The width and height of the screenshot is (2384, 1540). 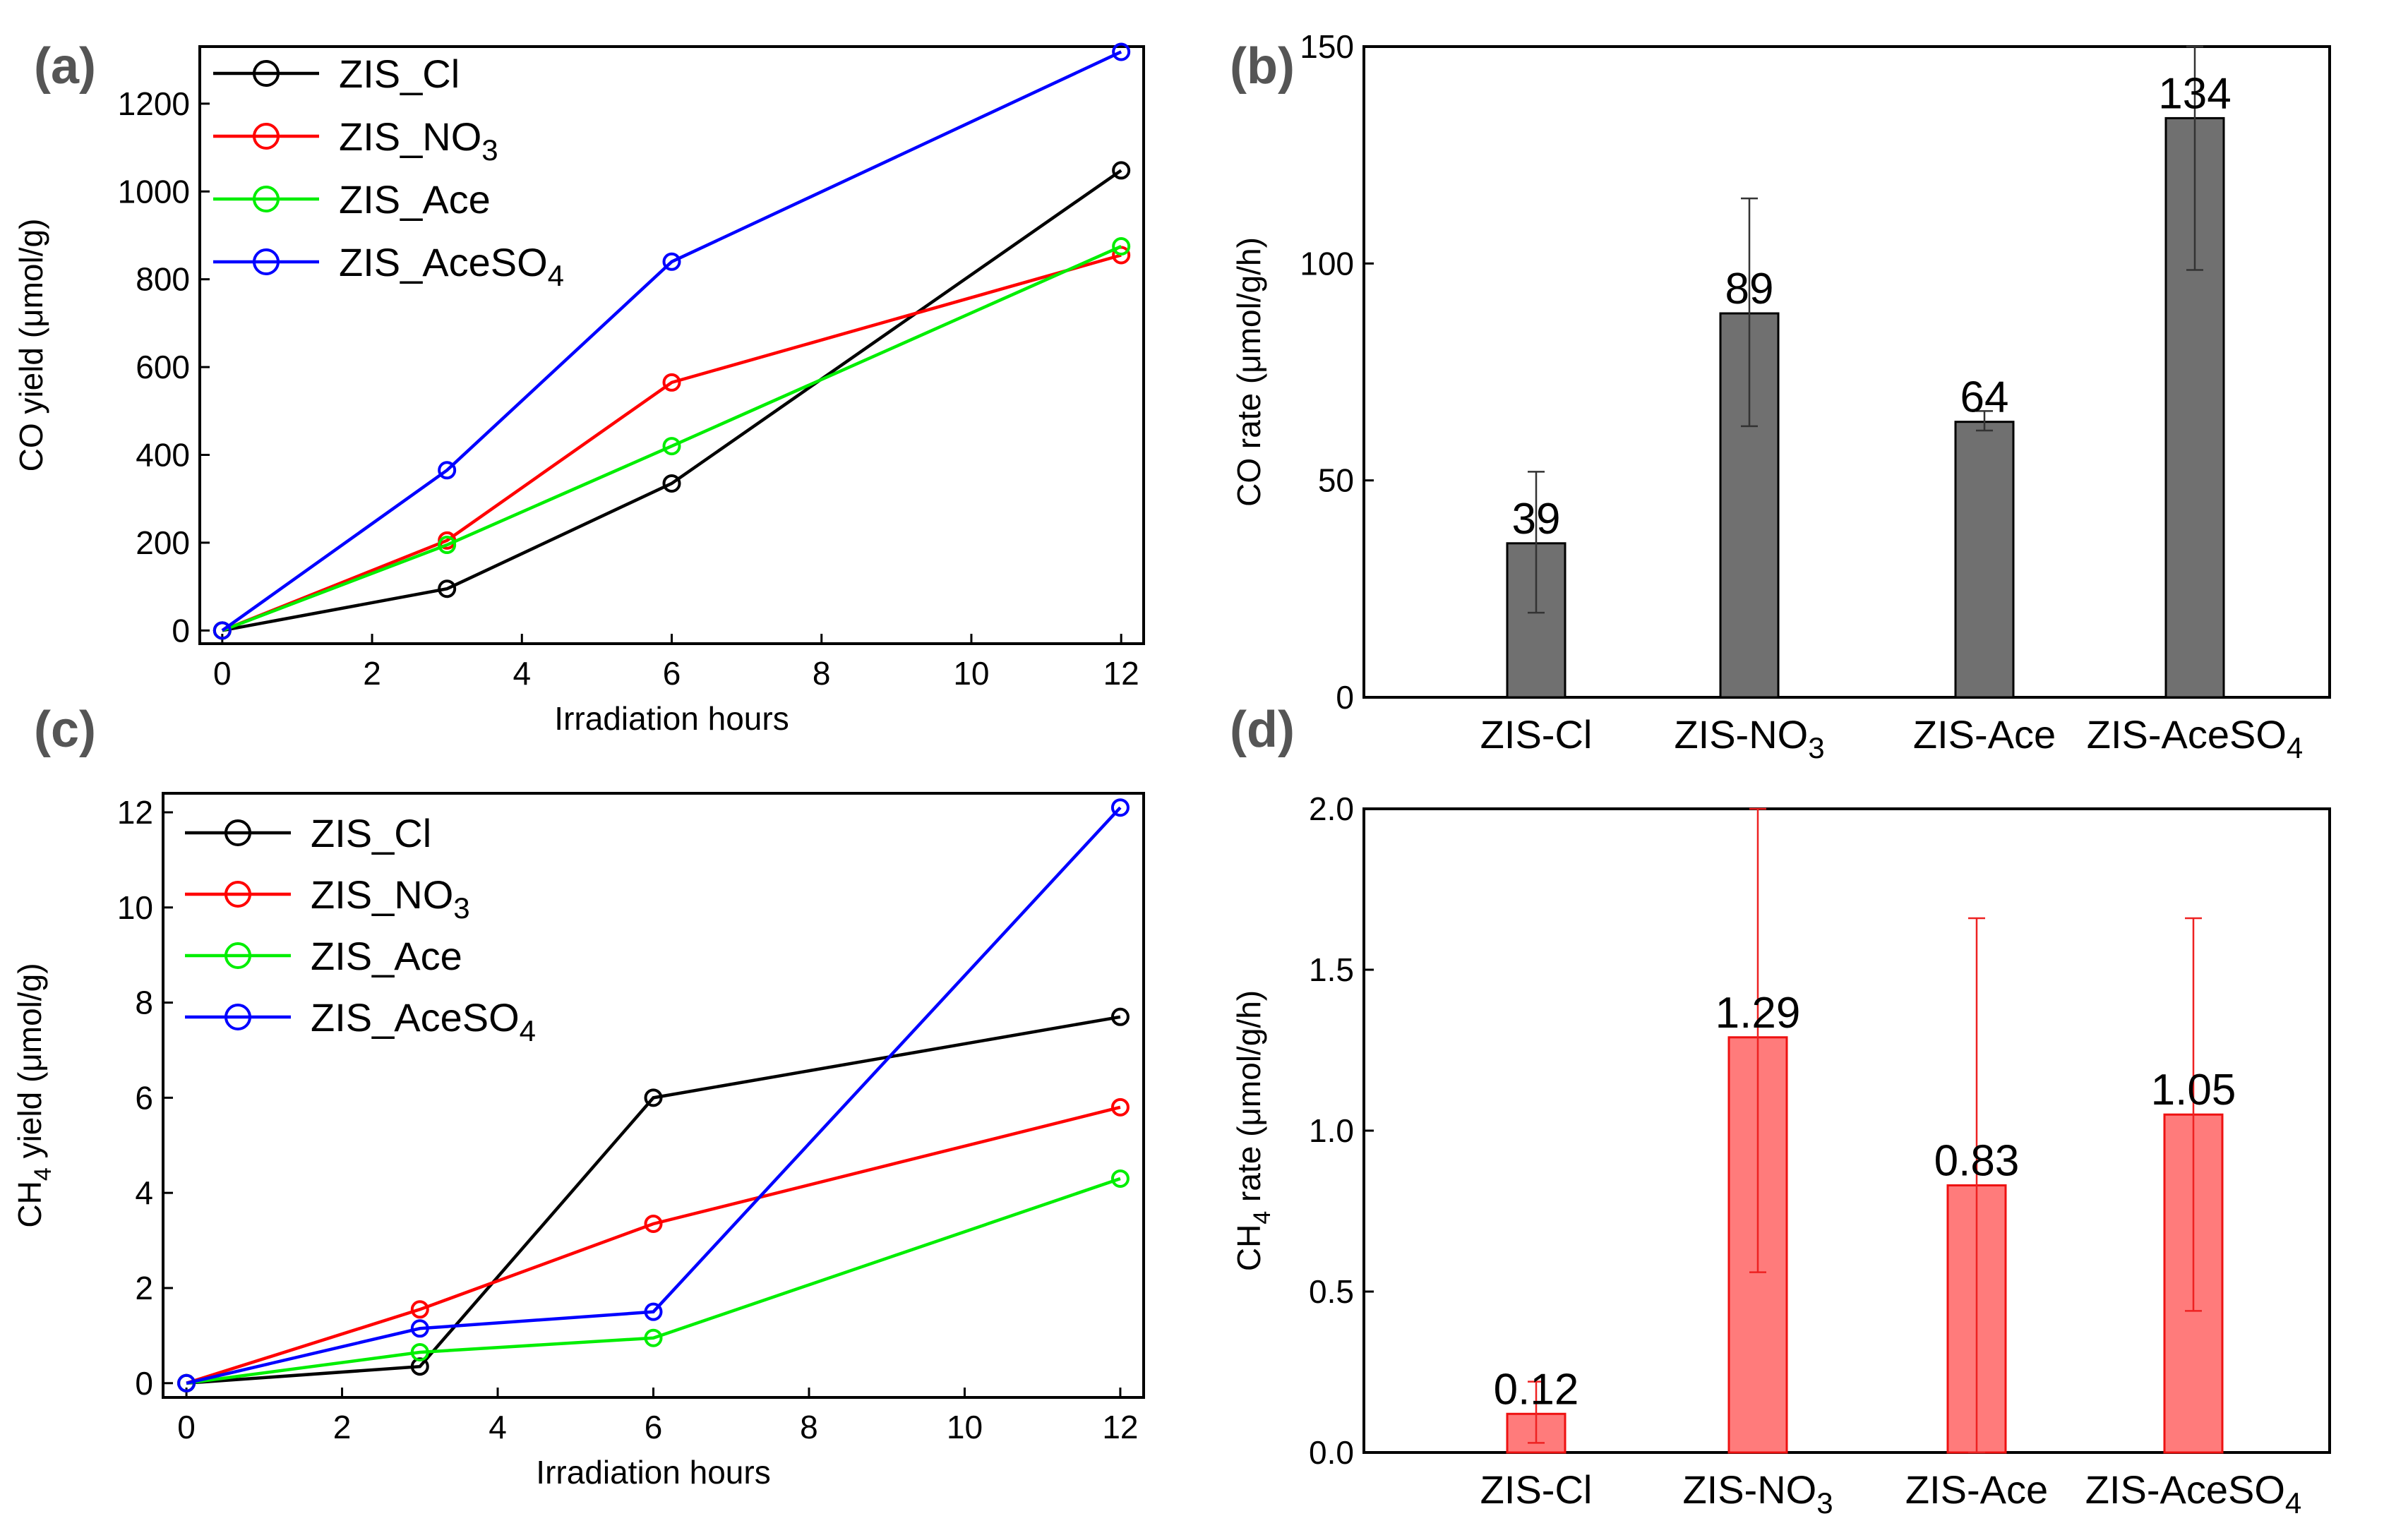 What do you see at coordinates (144, 1288) in the screenshot?
I see `y-tick-label: 2` at bounding box center [144, 1288].